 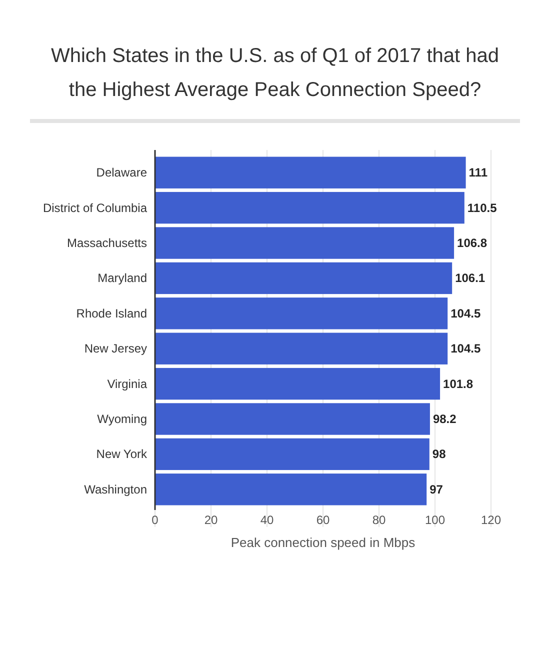 I want to click on data-label: 98.2, so click(x=444, y=419).